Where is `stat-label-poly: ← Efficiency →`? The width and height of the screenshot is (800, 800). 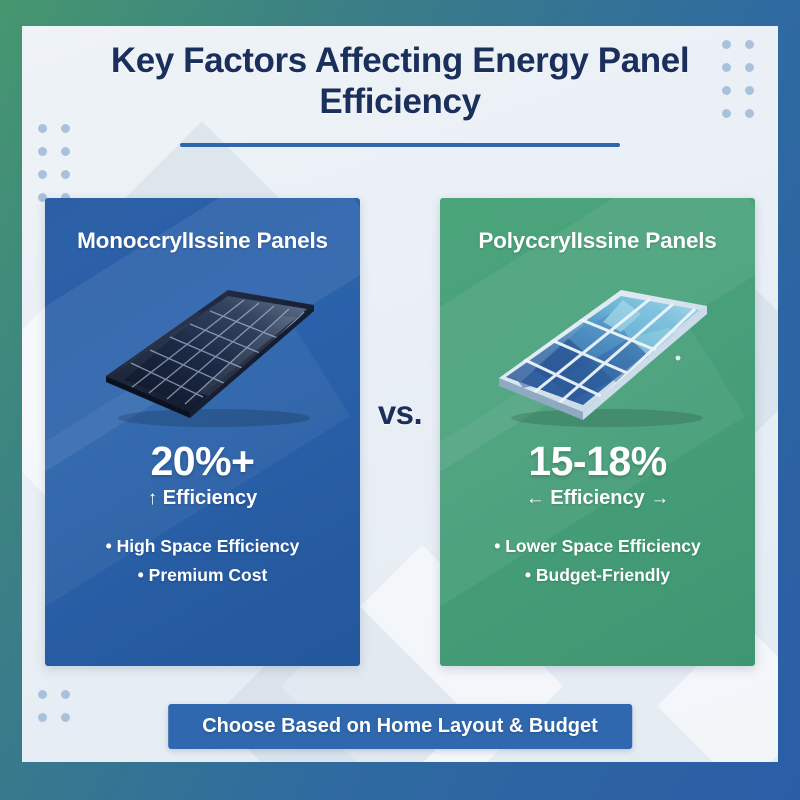
stat-label-poly: ← Efficiency → is located at coordinates (597, 498).